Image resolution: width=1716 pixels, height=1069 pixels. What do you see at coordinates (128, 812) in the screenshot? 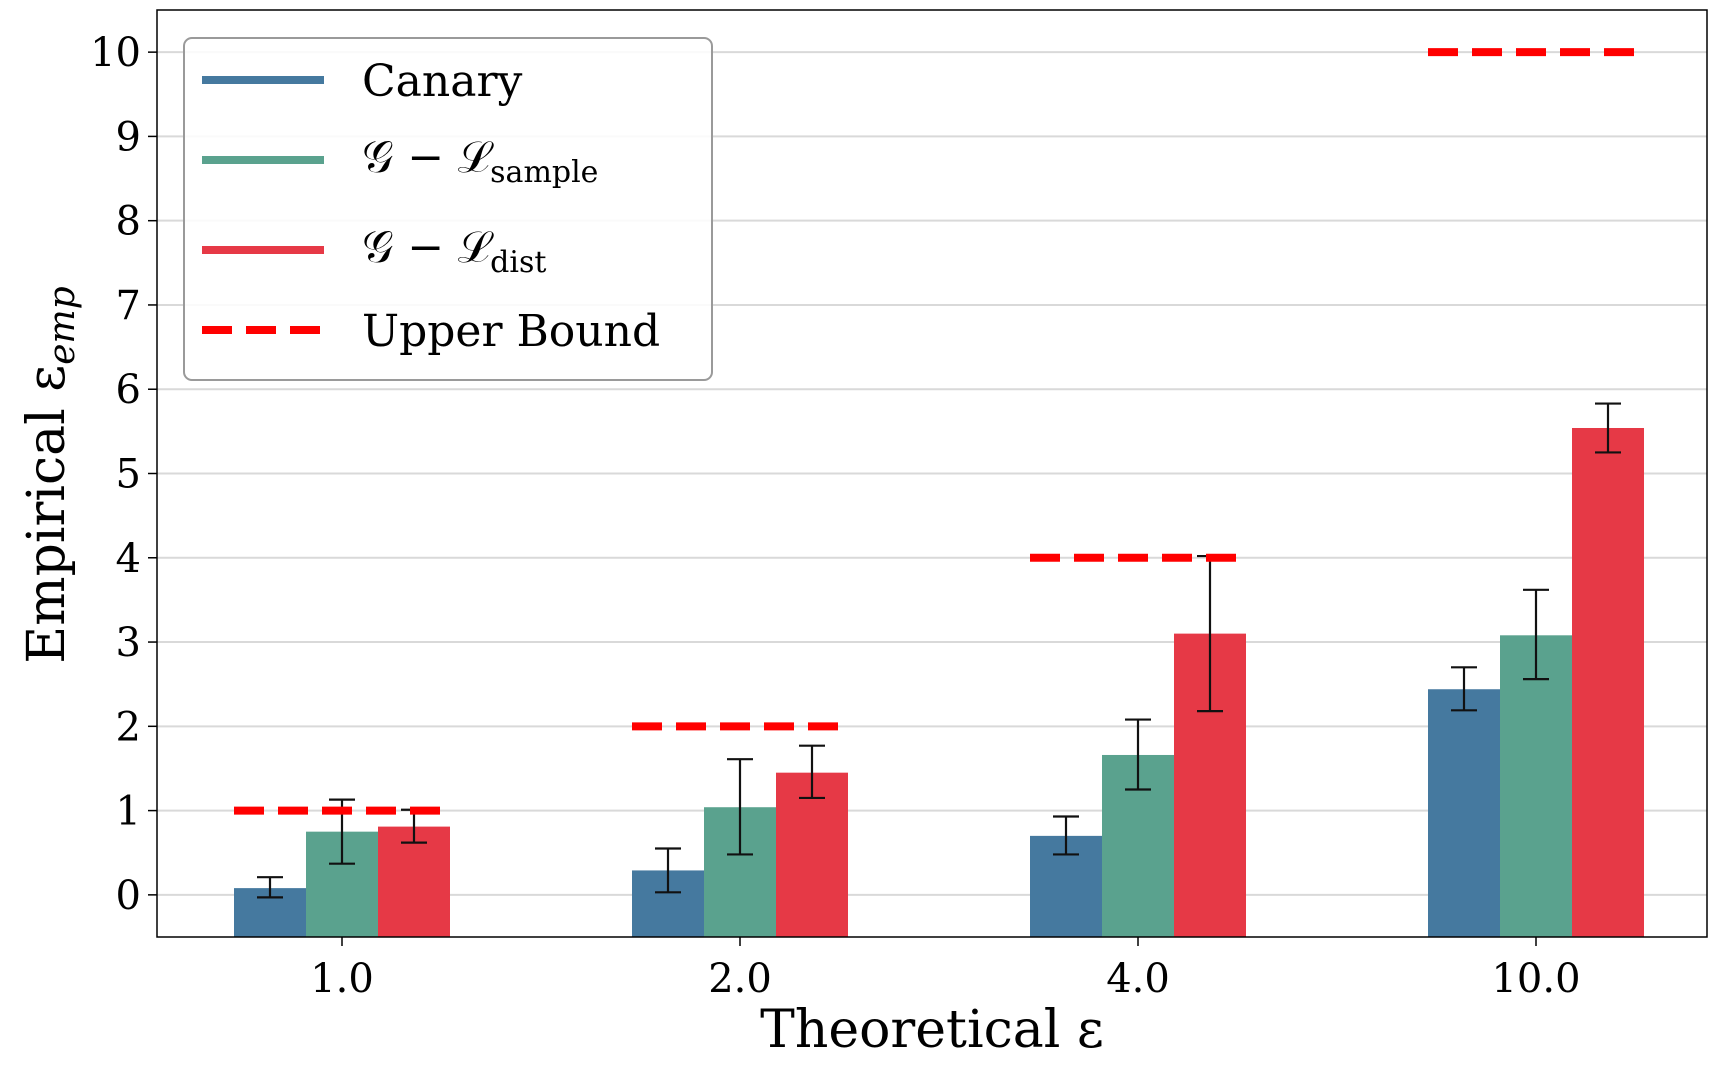
I see `y-tick-label: 1` at bounding box center [128, 812].